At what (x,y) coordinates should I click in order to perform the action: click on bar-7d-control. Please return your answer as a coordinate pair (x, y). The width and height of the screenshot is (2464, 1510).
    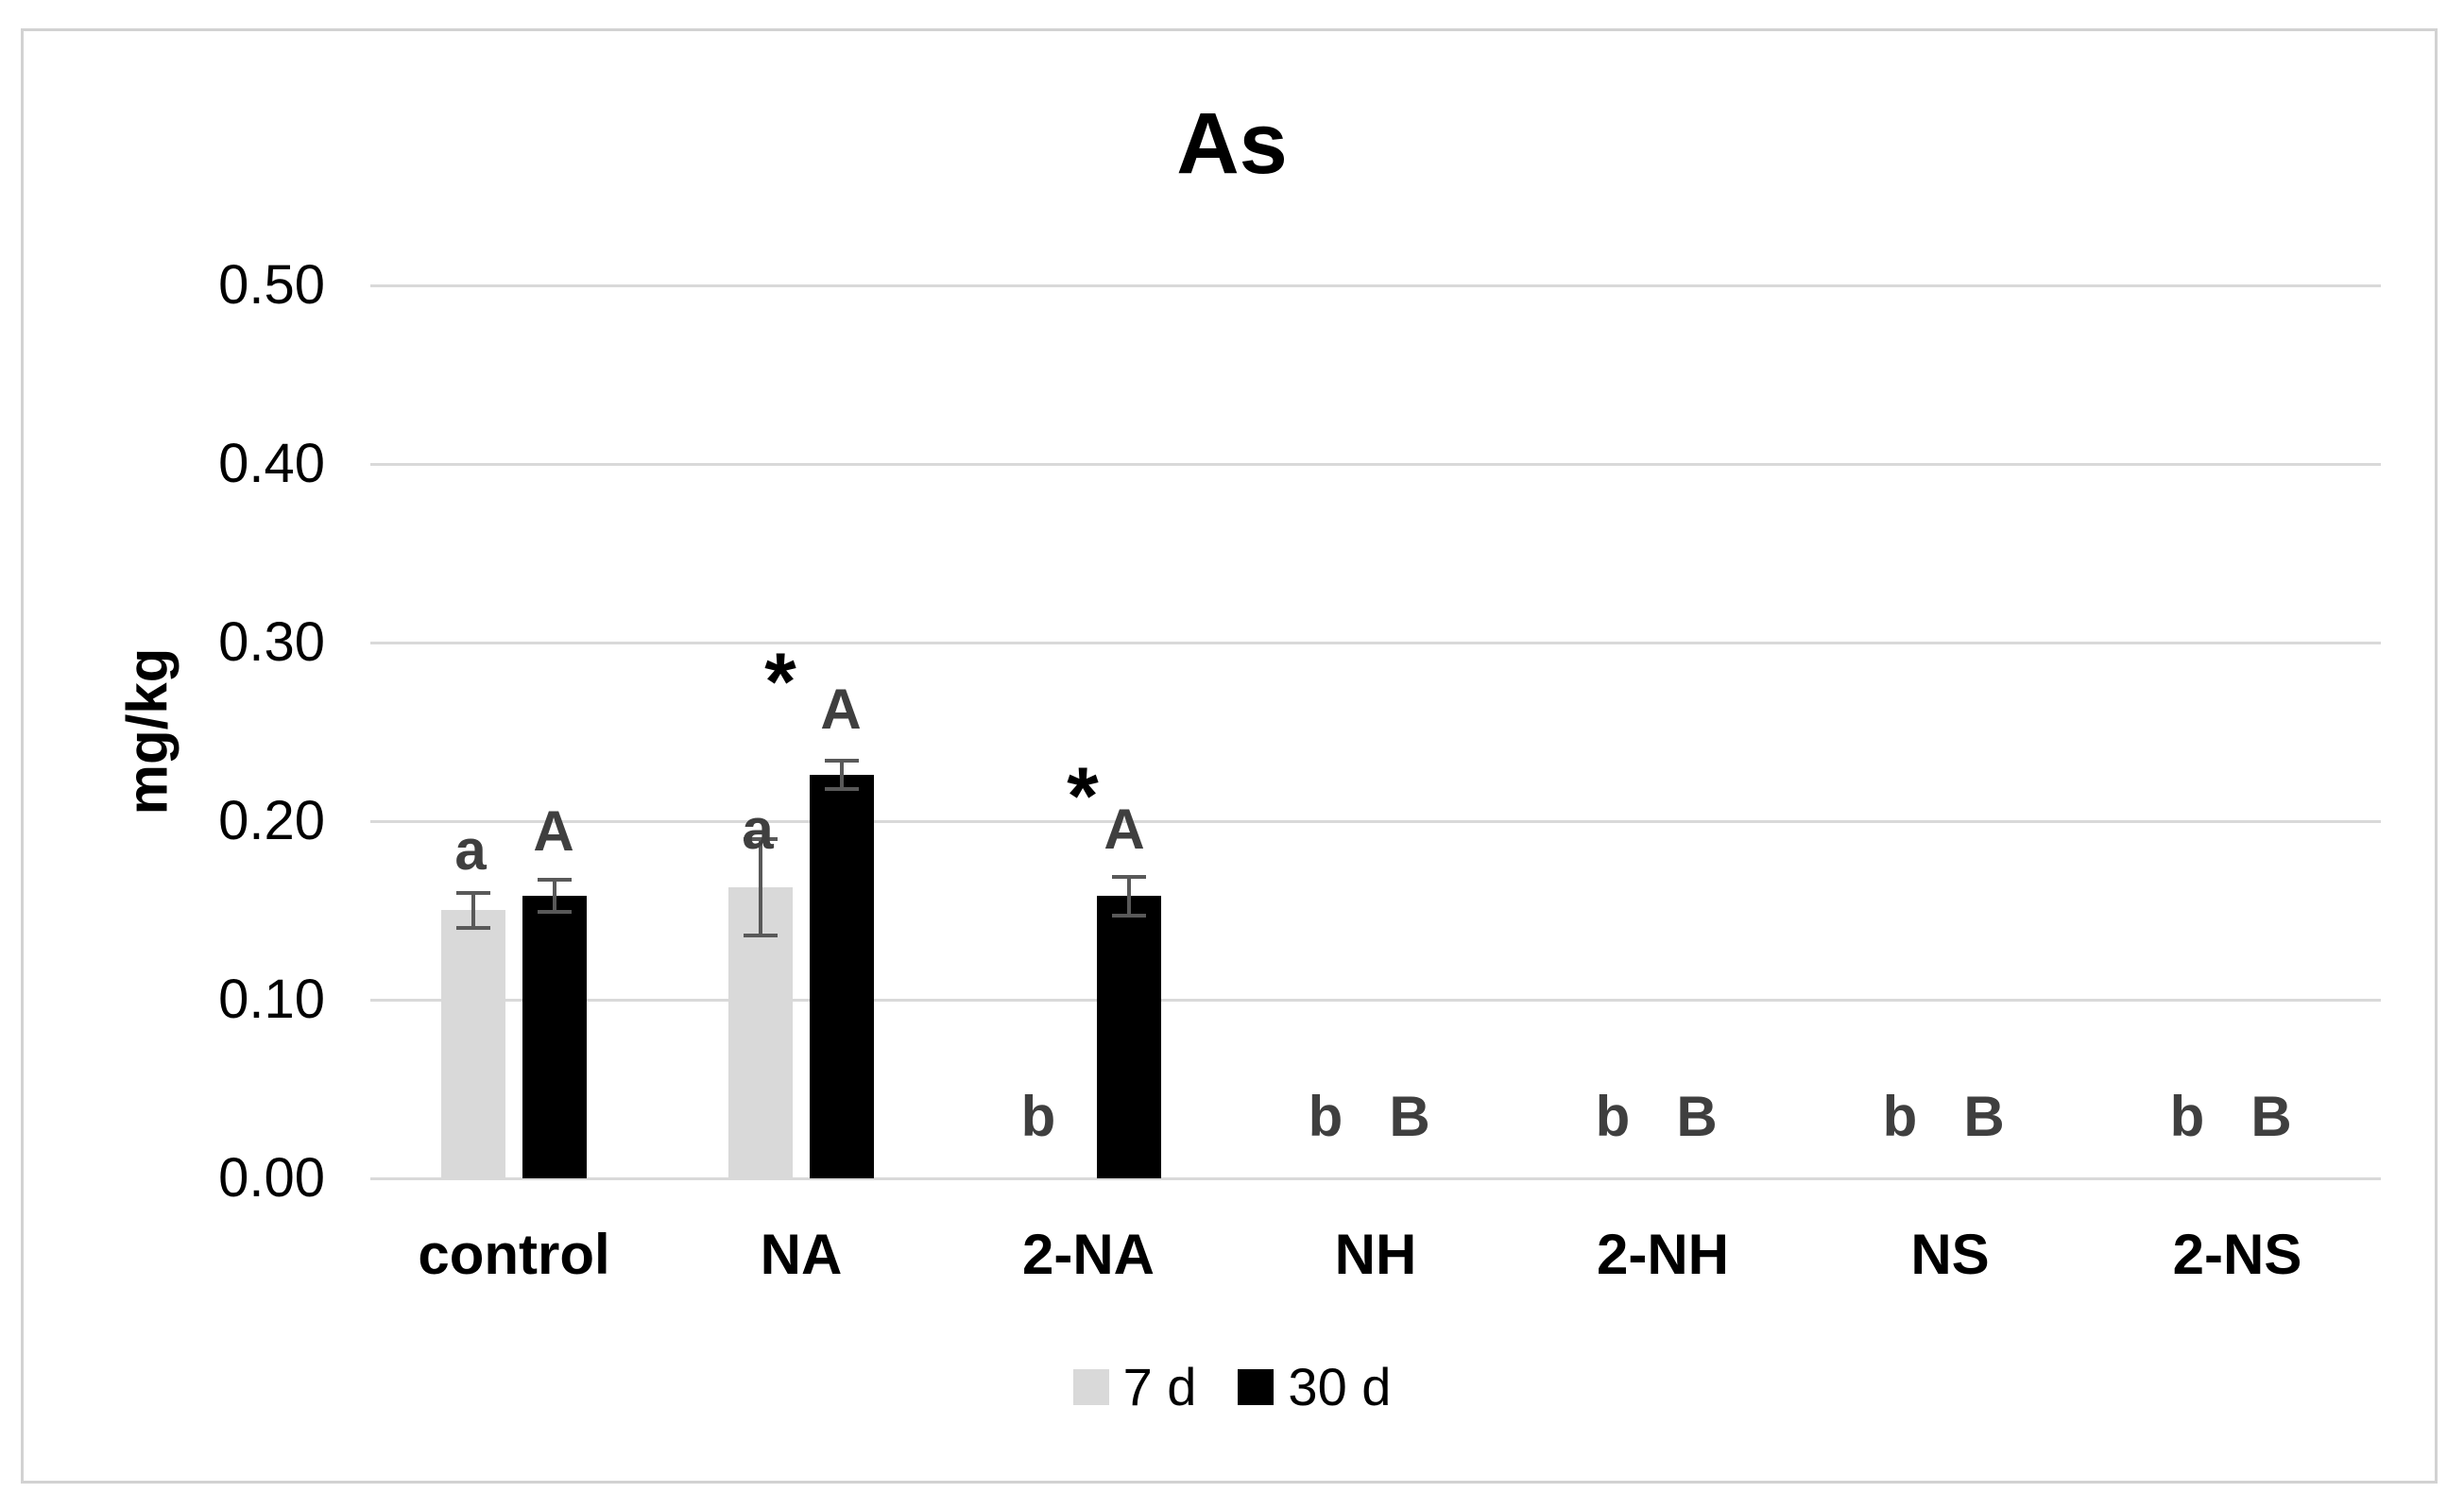
    Looking at the image, I should click on (473, 1044).